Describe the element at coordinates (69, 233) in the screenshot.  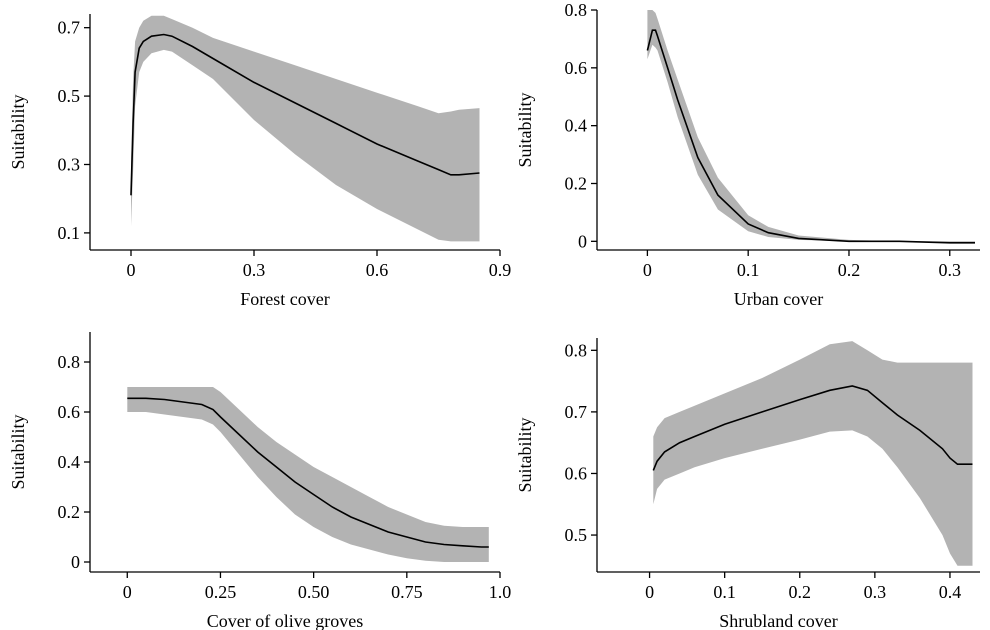
I see `y-tick-label: 0.1` at that location.